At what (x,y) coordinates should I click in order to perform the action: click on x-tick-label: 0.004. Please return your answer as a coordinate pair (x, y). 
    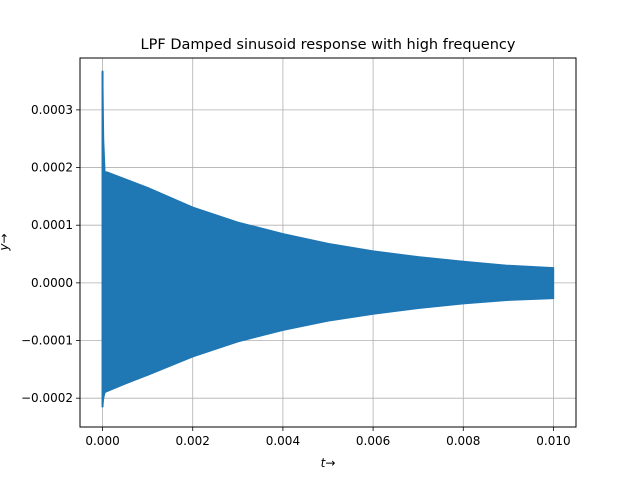
    Looking at the image, I should click on (283, 441).